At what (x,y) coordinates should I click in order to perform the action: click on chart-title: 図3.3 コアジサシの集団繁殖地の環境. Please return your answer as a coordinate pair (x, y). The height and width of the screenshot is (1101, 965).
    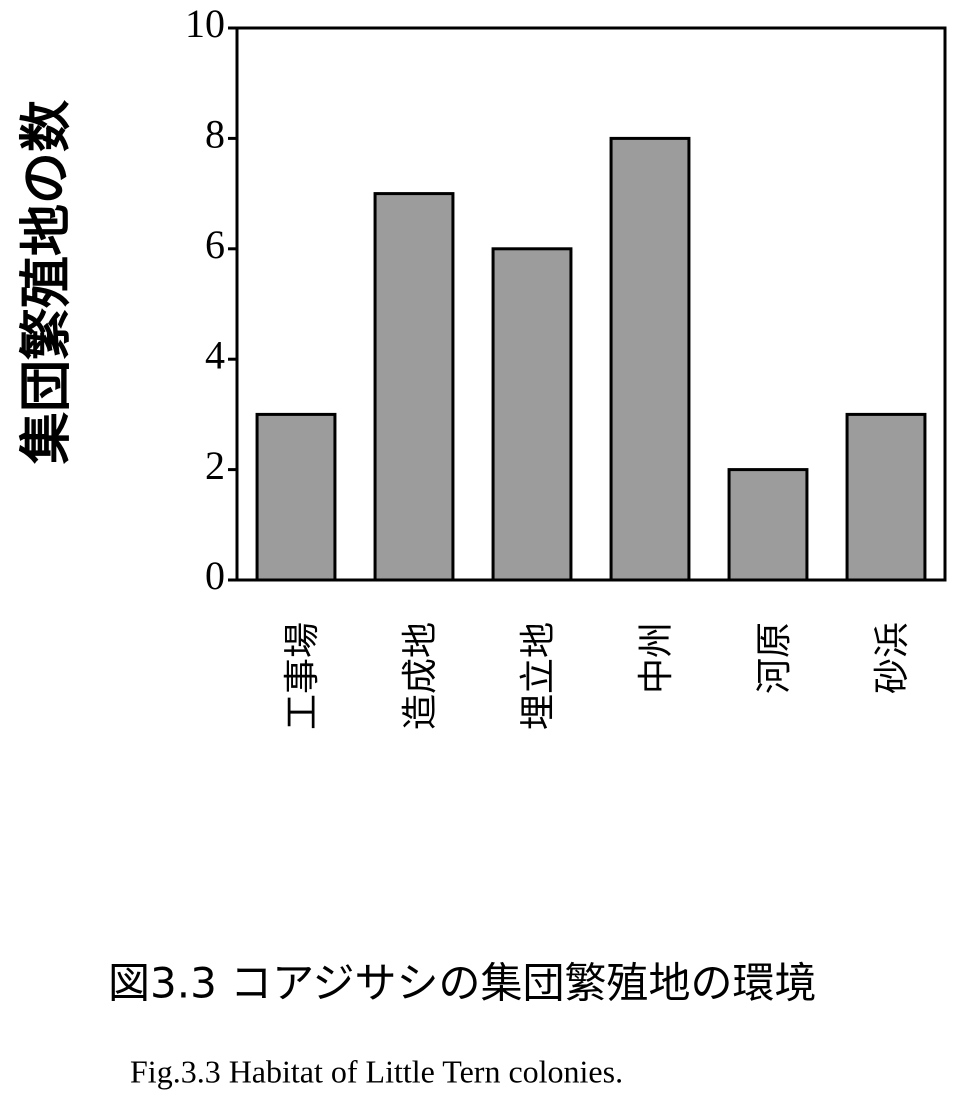
    Looking at the image, I should click on (462, 983).